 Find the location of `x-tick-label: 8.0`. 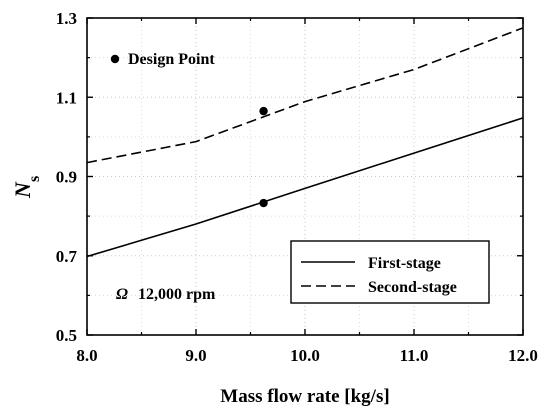

x-tick-label: 8.0 is located at coordinates (86, 355).